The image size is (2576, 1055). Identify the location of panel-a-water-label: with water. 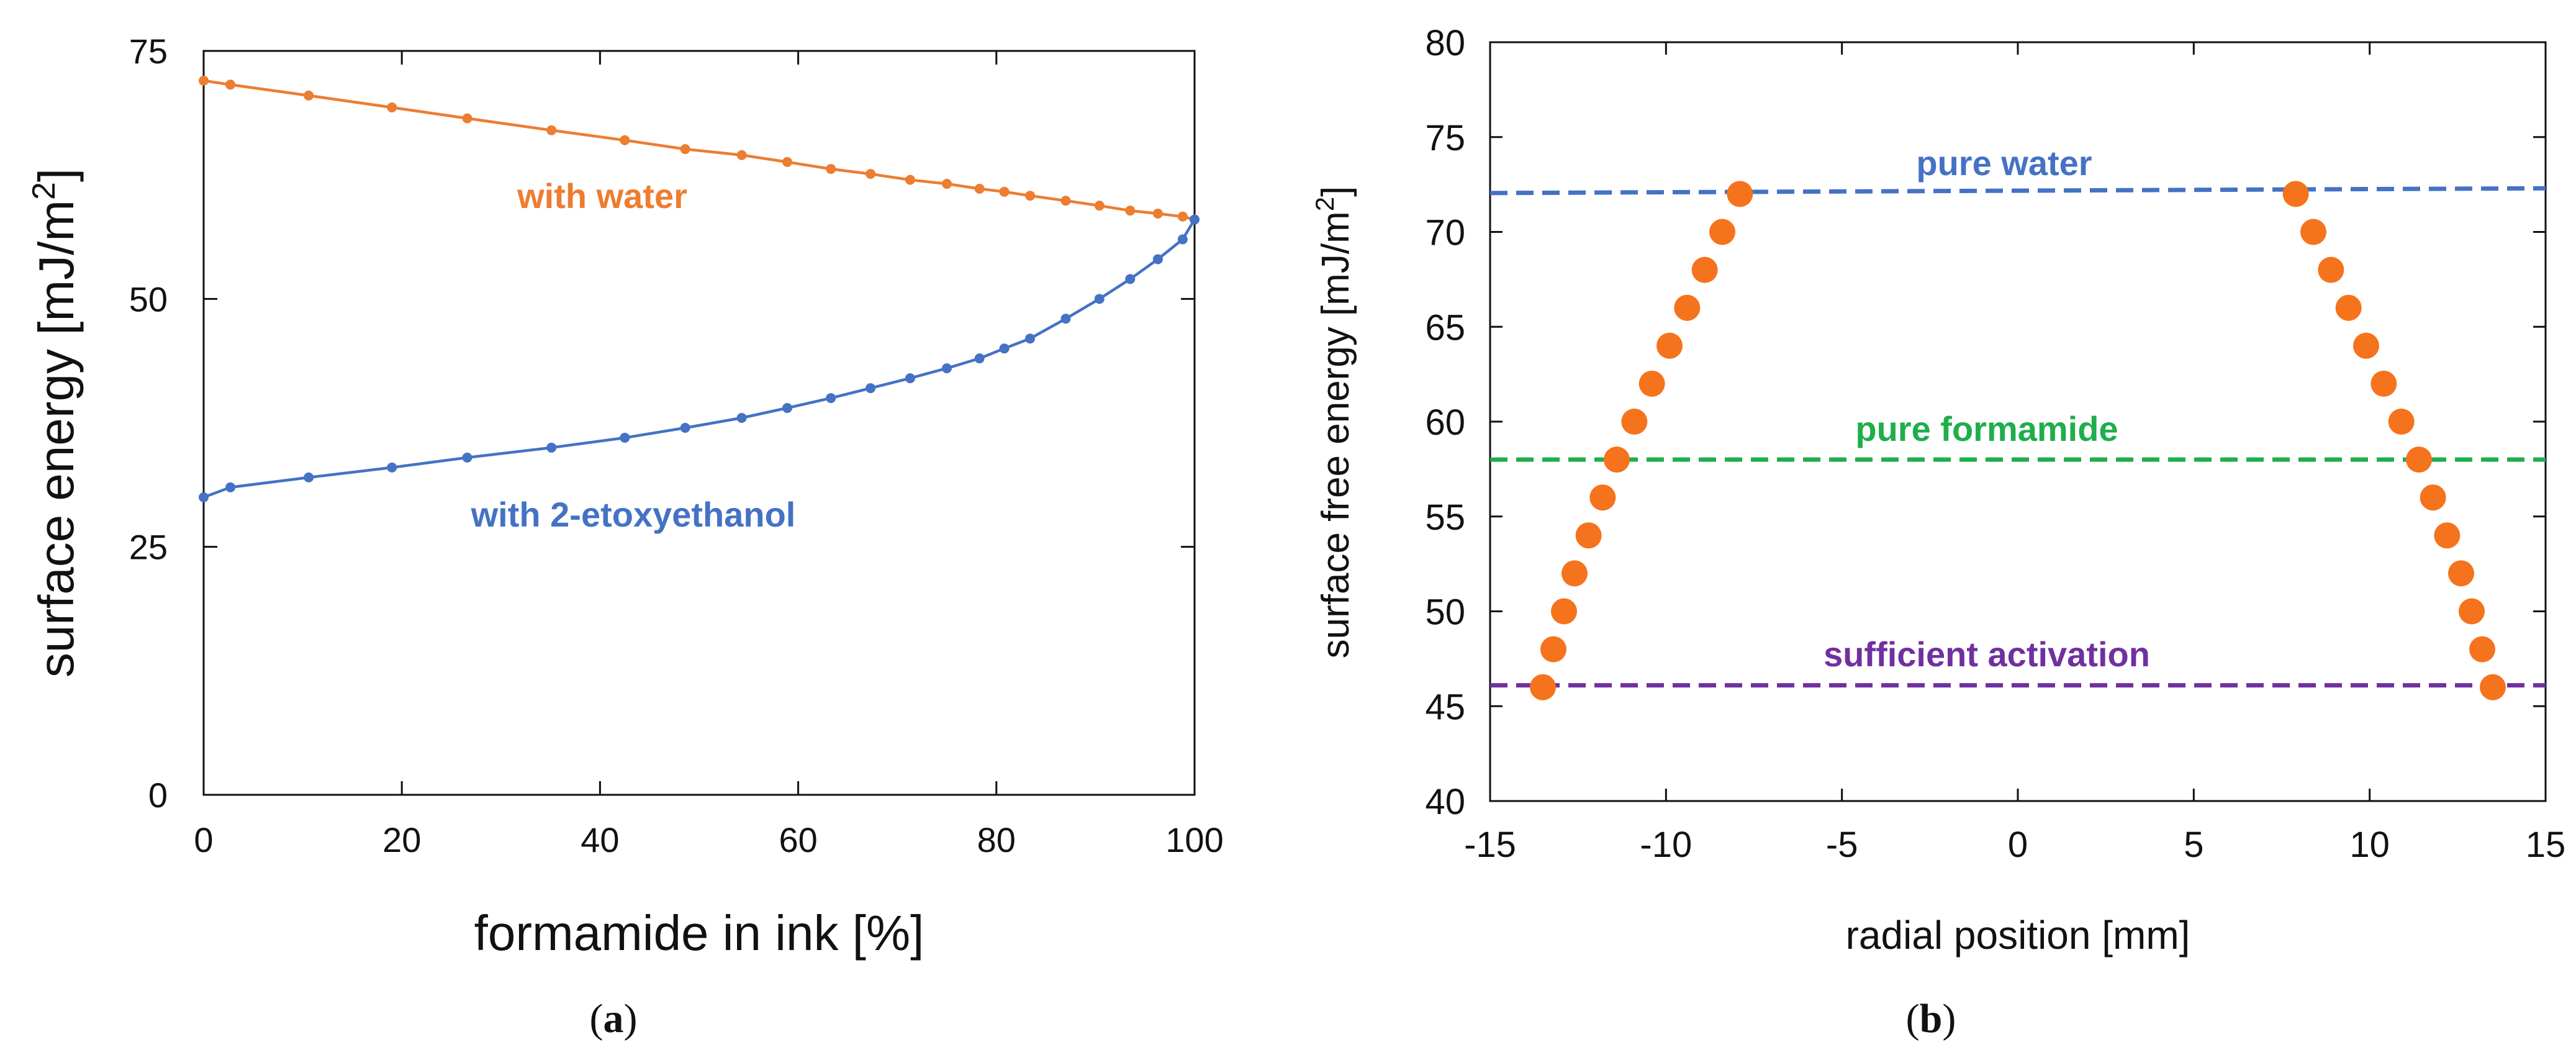
(602, 195).